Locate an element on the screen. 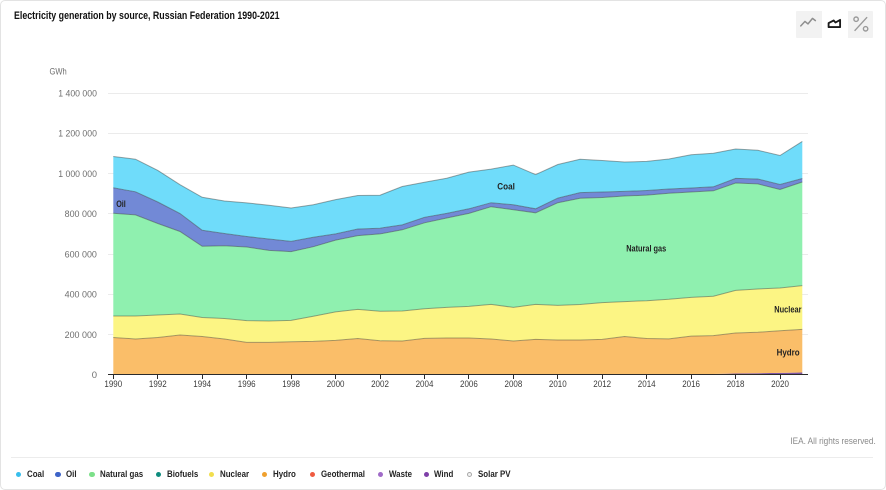  svg-text: GWh is located at coordinates (58, 72).